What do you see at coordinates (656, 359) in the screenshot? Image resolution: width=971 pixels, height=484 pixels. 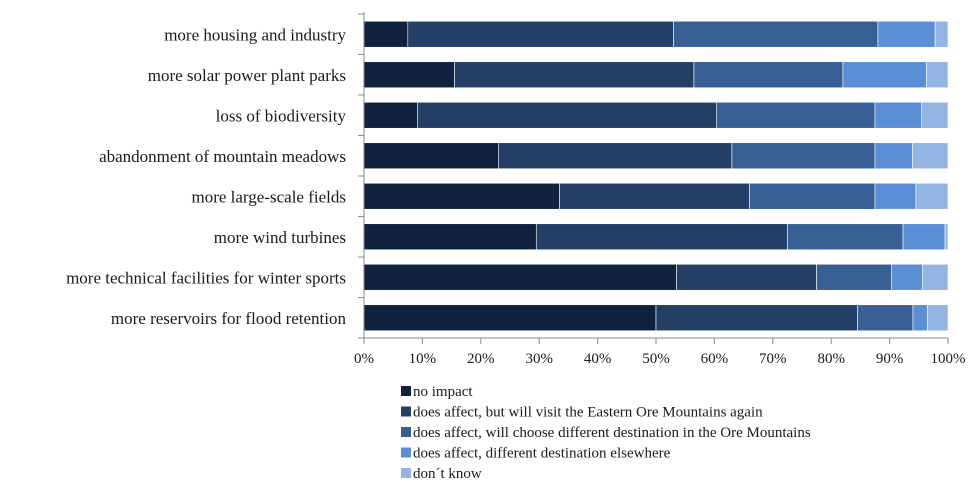 I see `x-tick-label: 50%` at bounding box center [656, 359].